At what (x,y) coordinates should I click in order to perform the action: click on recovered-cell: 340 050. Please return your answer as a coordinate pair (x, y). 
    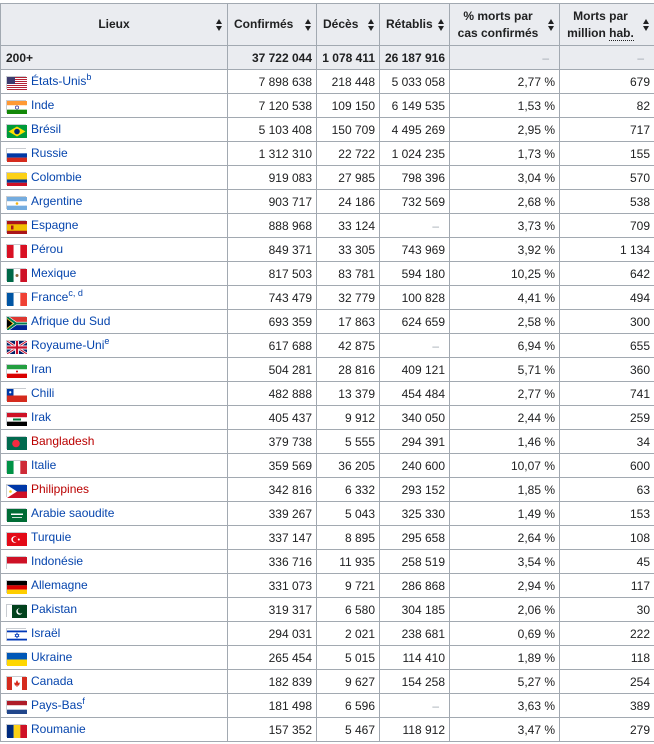
    Looking at the image, I should click on (415, 418).